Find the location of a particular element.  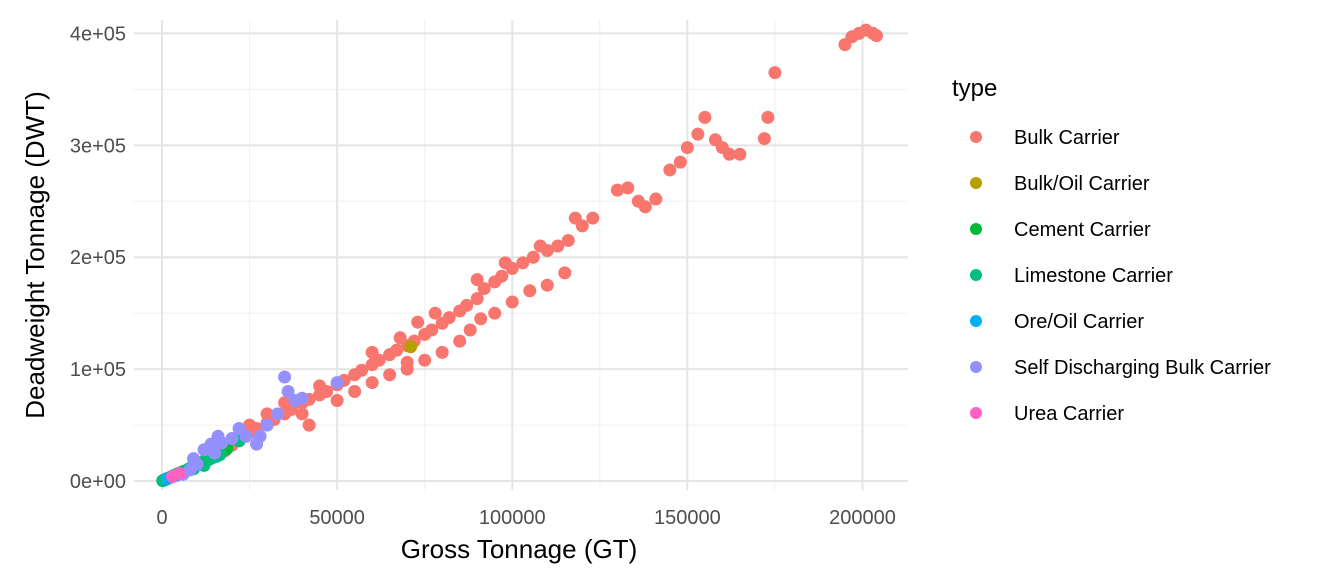

legend-label: Limestone Carrier is located at coordinates (1093, 276).